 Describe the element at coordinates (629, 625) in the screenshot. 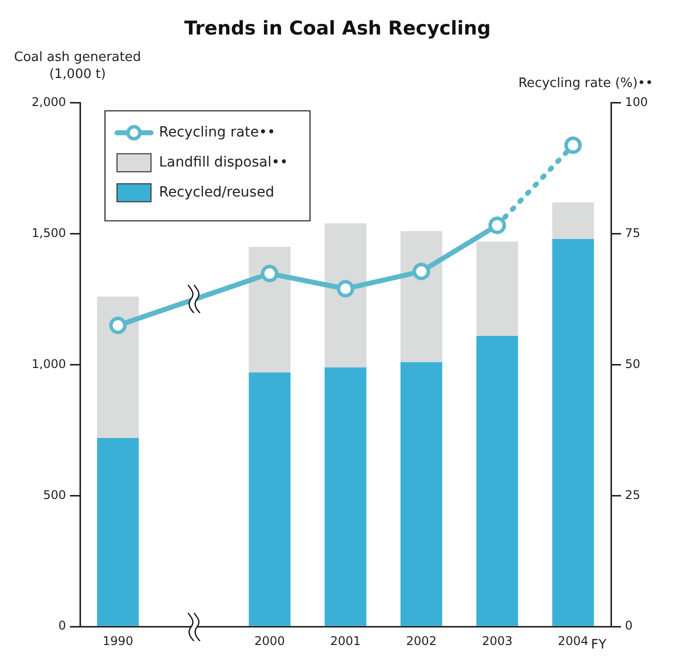

I see `y2-tick-label: 0` at that location.